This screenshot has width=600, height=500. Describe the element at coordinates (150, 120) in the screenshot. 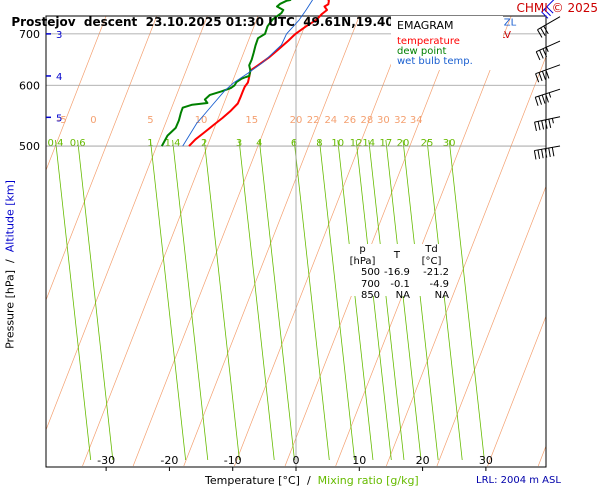

I see `isotherm-label: 5` at that location.